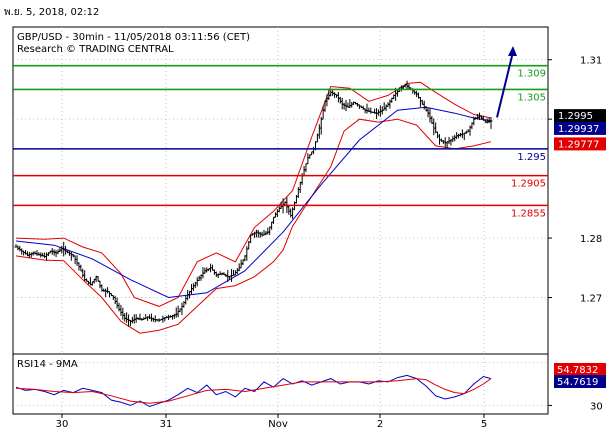  Describe the element at coordinates (512, 51) in the screenshot. I see `projection-arrow-head` at that location.